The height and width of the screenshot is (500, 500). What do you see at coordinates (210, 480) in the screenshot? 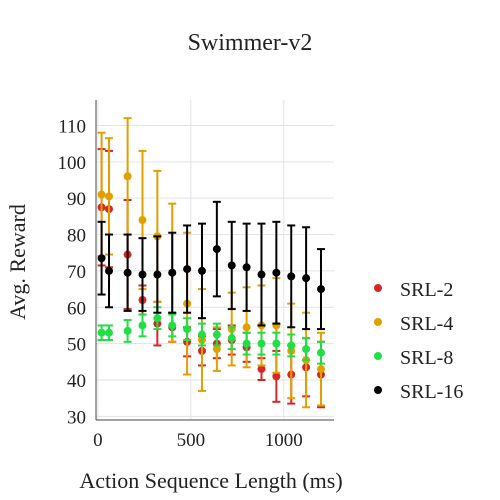
I see `x-axis-title: Action Sequence Length (ms)` at bounding box center [210, 480].